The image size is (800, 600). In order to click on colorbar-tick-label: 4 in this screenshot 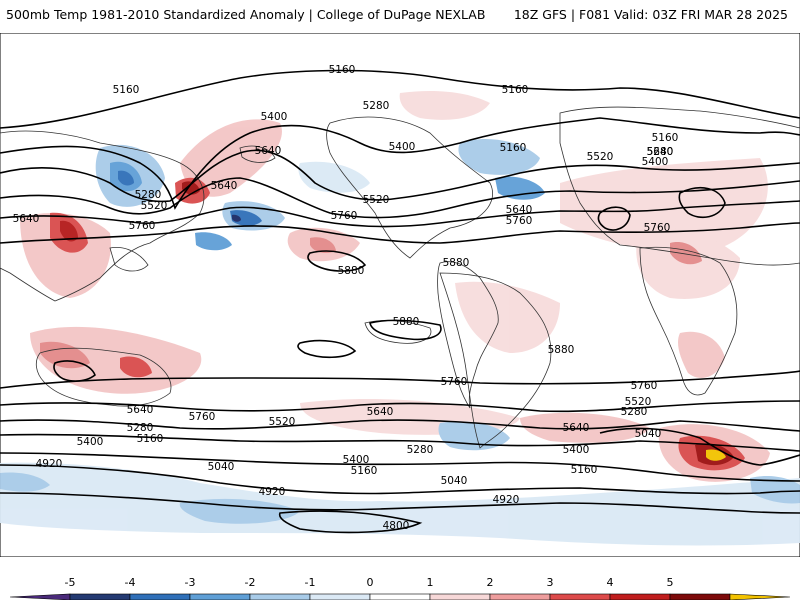, I will do `click(610, 582)`.